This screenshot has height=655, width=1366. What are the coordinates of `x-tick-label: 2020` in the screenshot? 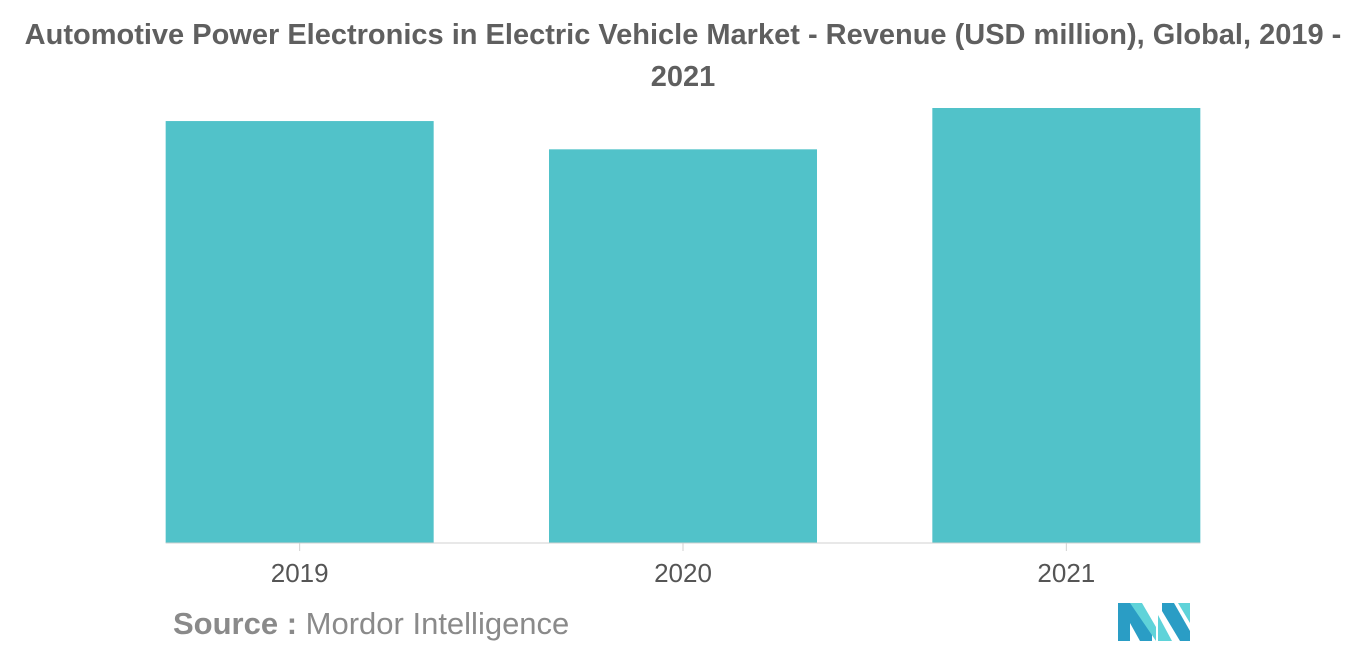 It's located at (683, 573).